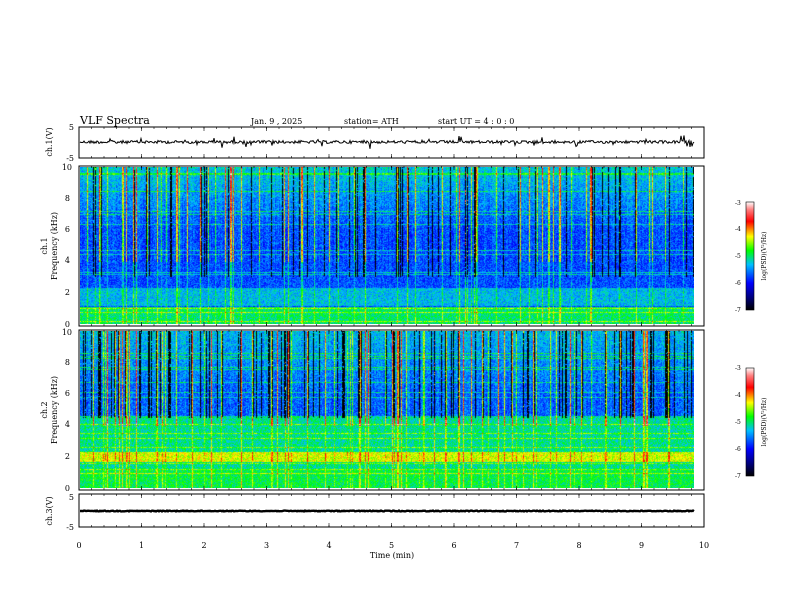 Image resolution: width=792 pixels, height=612 pixels. What do you see at coordinates (67, 424) in the screenshot?
I see `ch2-ytick-4: 4` at bounding box center [67, 424].